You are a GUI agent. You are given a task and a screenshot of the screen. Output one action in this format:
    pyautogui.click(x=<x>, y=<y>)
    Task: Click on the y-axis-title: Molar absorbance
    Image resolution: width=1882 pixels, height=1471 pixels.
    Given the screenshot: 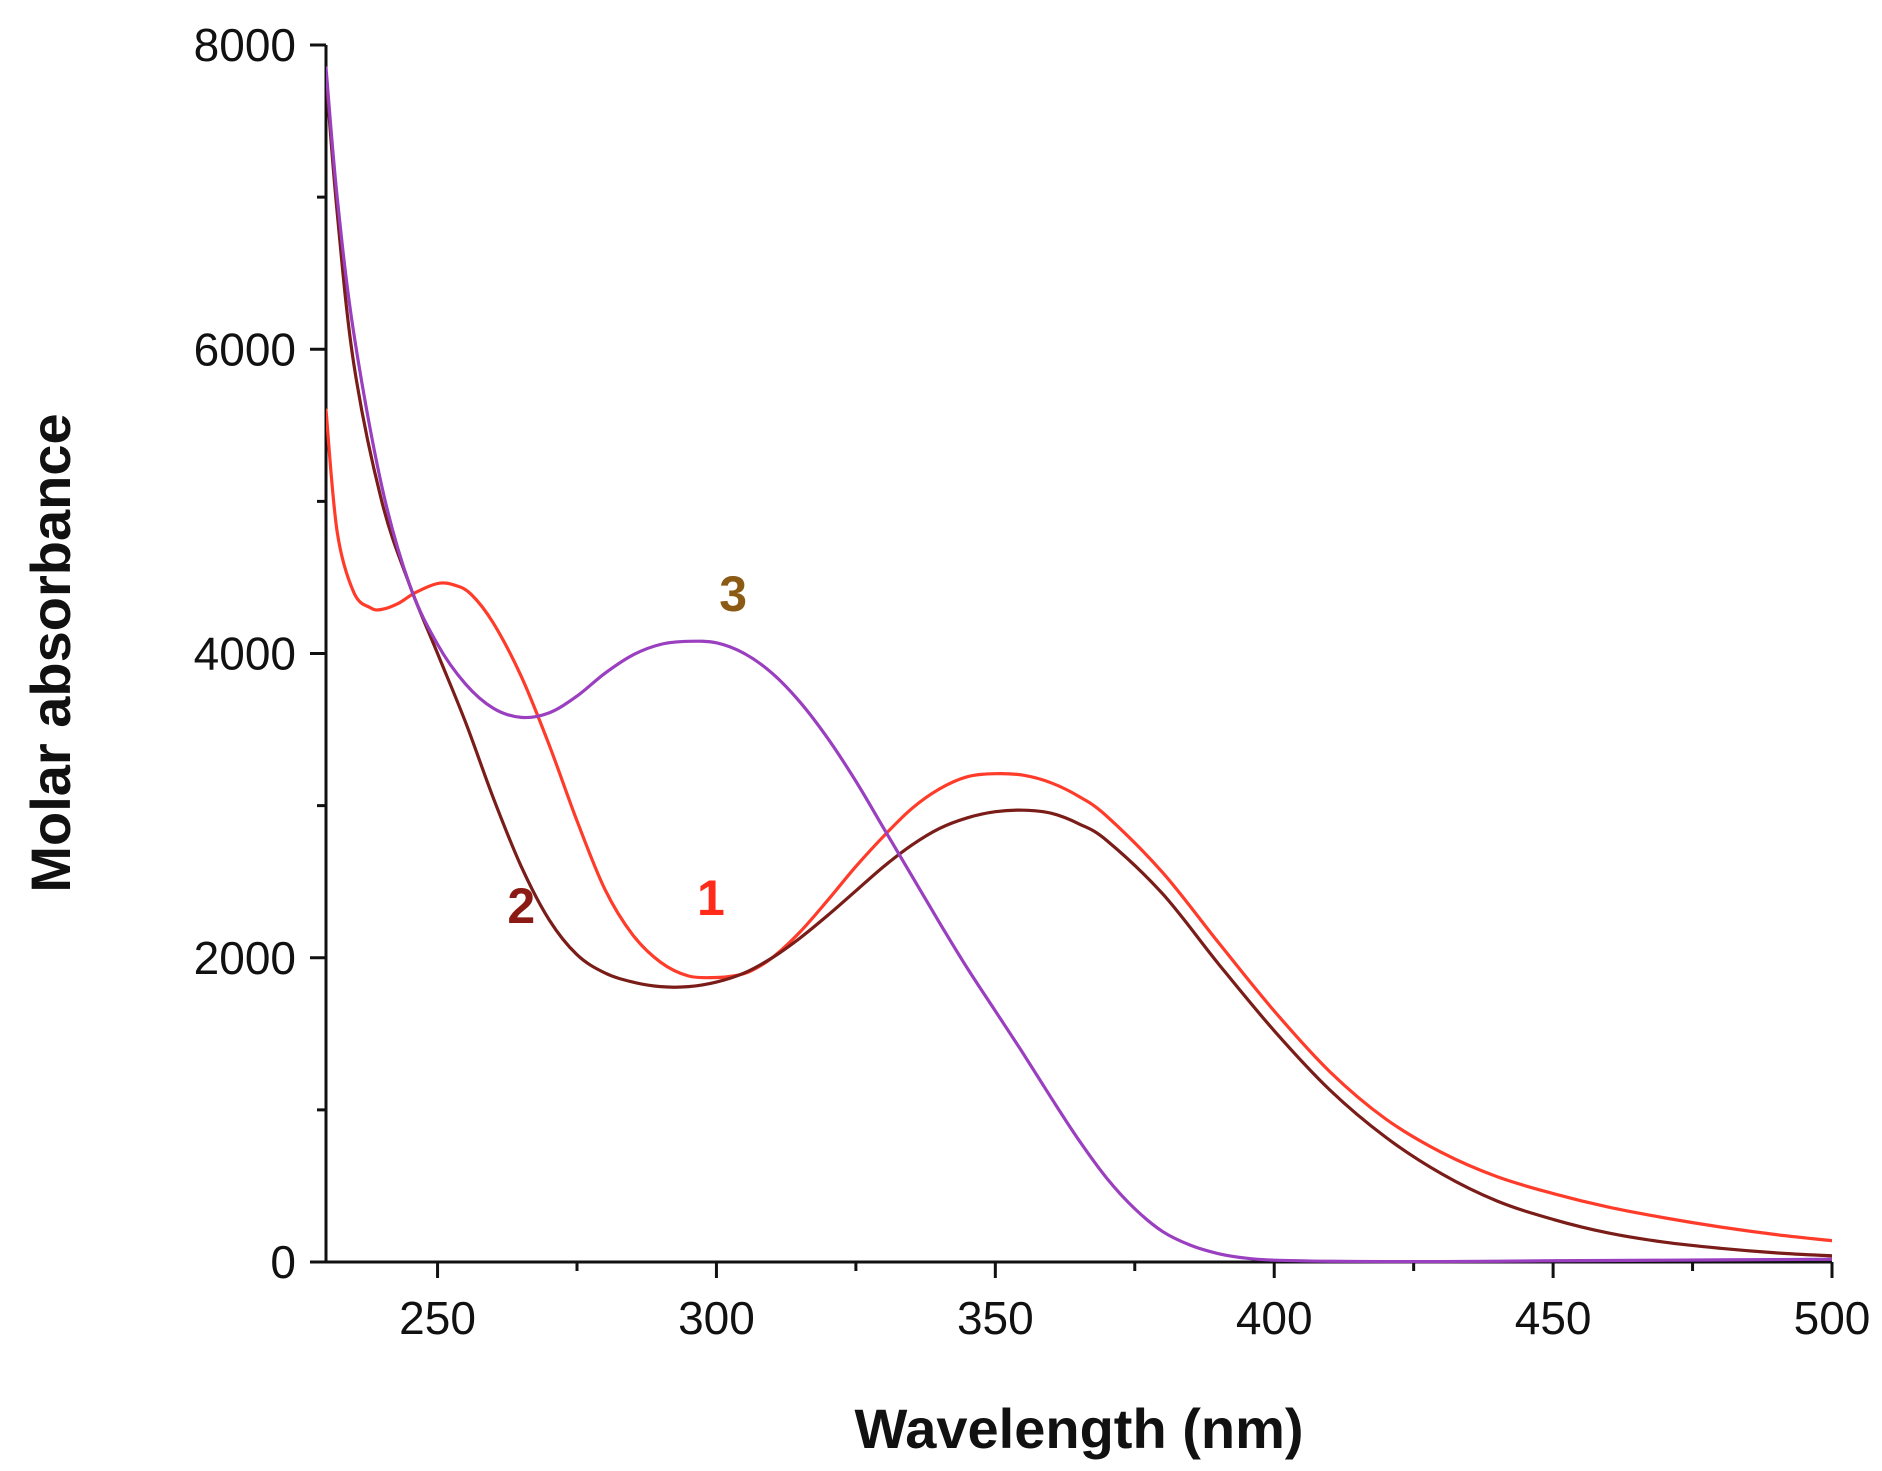 What is the action you would take?
    pyautogui.click(x=50, y=652)
    